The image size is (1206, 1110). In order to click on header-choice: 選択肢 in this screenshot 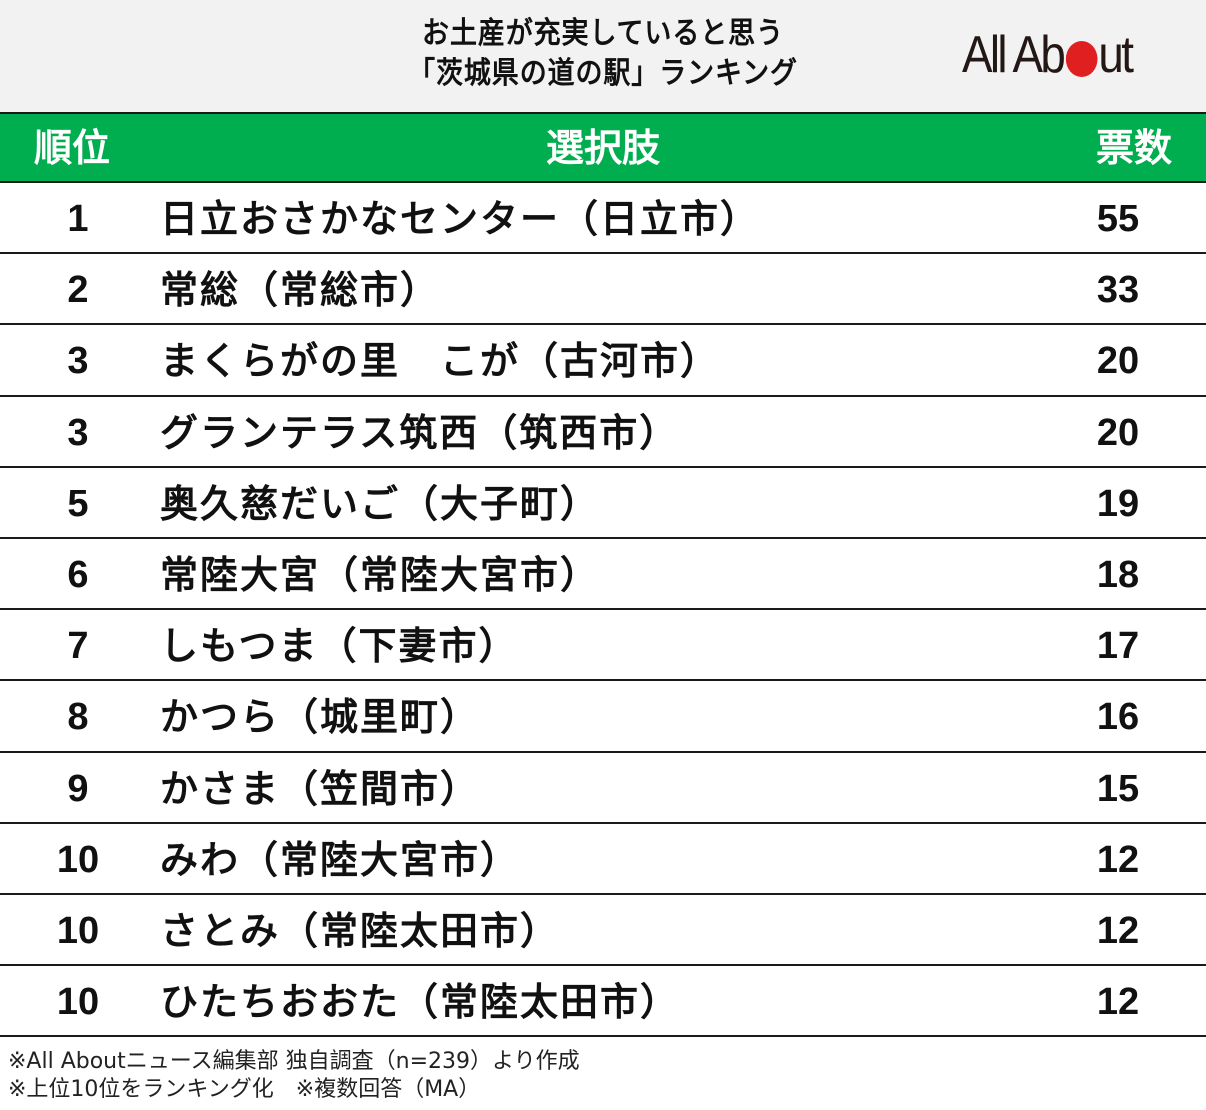, I will do `click(602, 148)`.